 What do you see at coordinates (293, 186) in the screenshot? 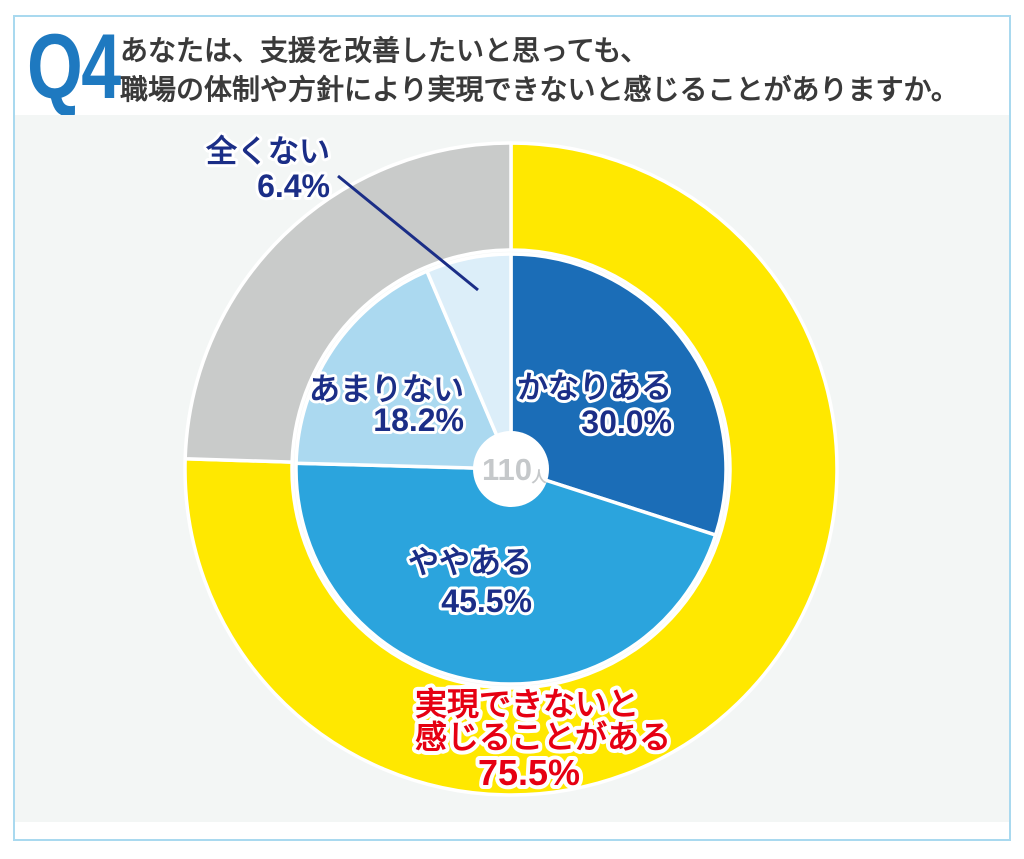
I see `slice-pct-3: 6.4%` at bounding box center [293, 186].